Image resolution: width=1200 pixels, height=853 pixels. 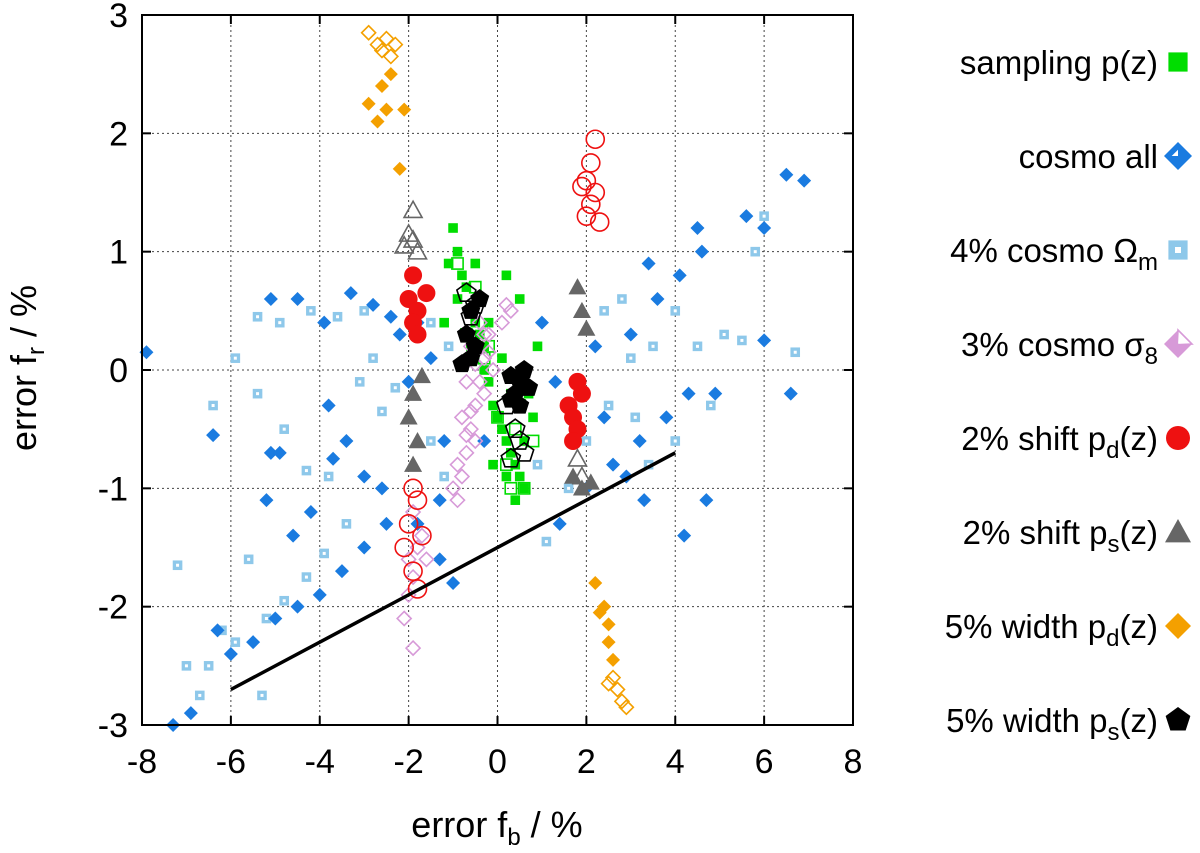 I want to click on legend-entry-cosmo-all: cosmo all, so click(x=1105, y=156).